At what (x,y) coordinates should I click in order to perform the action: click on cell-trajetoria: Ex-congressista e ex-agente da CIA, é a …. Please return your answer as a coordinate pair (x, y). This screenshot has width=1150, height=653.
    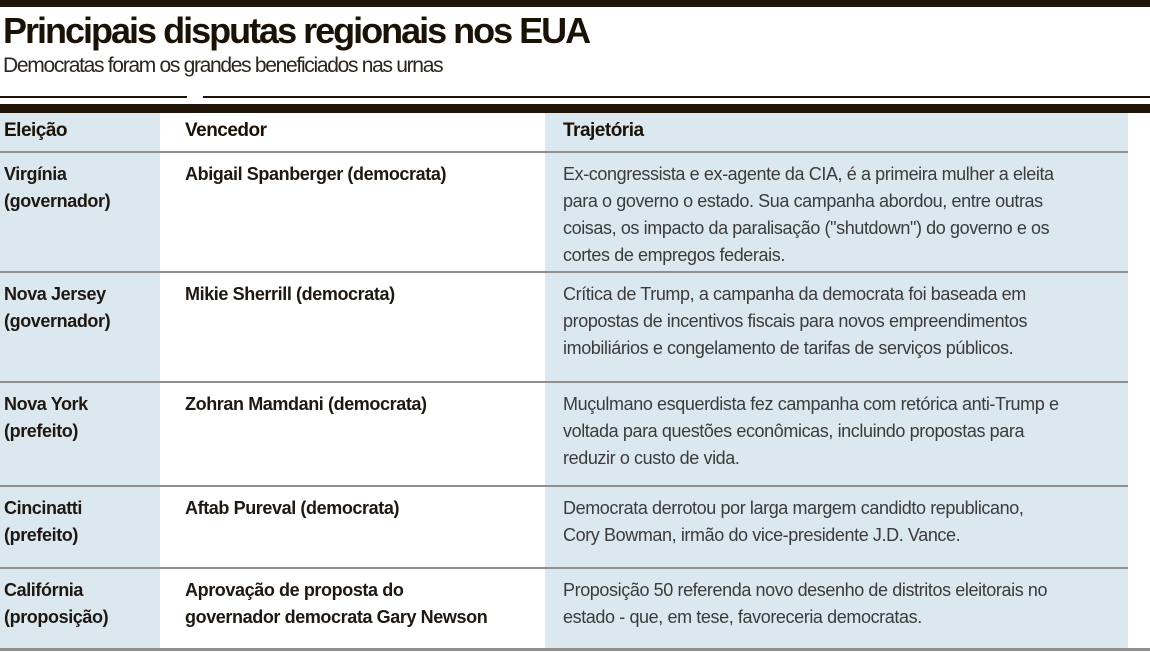
    Looking at the image, I should click on (836, 212).